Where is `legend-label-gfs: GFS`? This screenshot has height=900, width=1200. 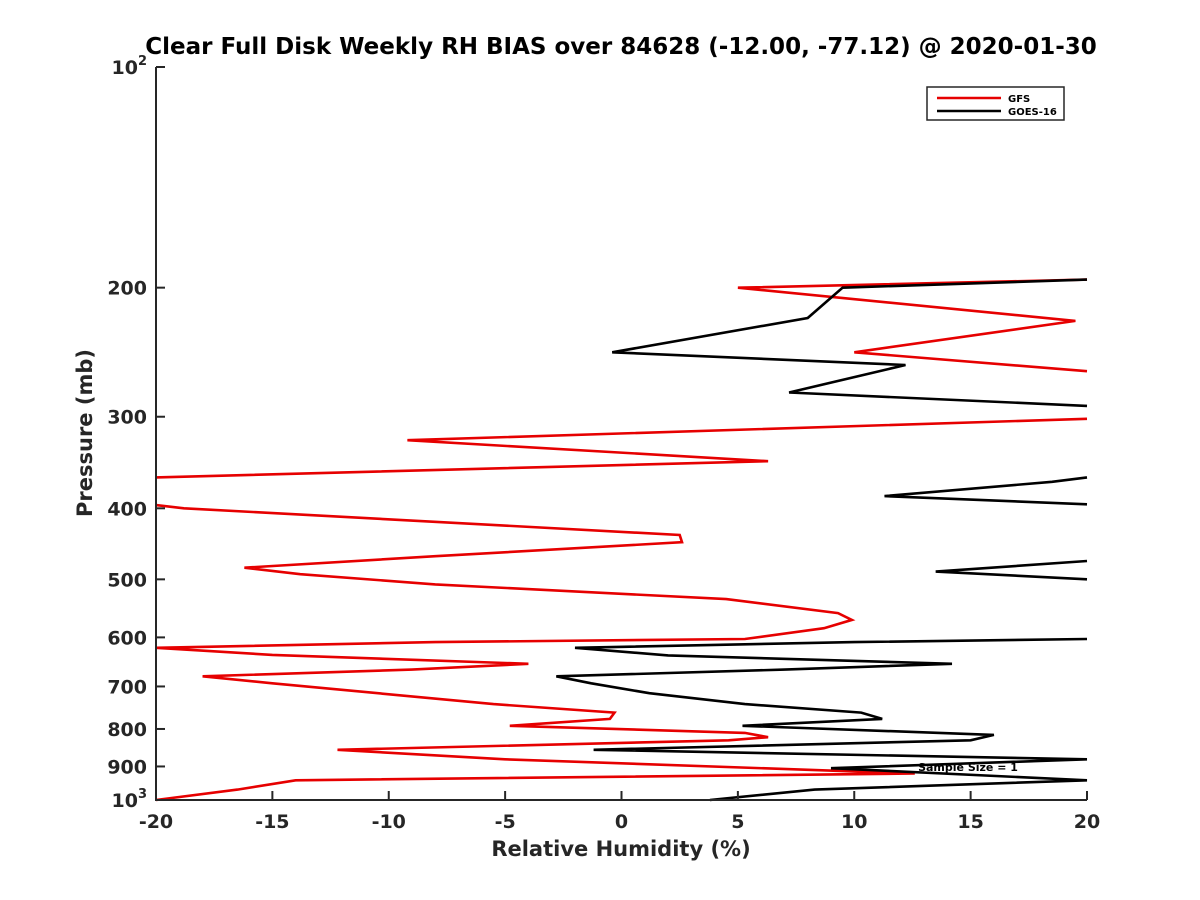 legend-label-gfs: GFS is located at coordinates (1019, 99).